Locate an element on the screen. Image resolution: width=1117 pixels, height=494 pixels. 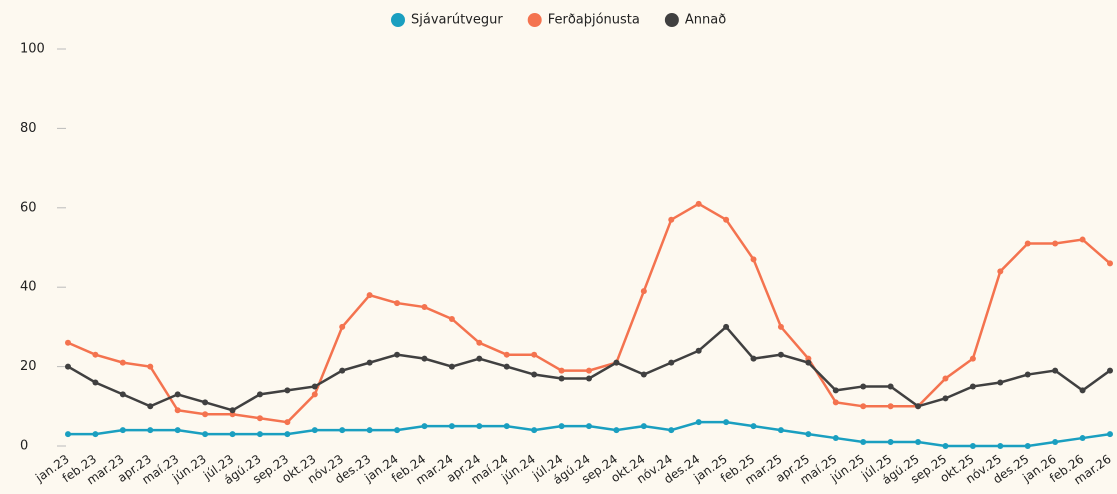
y-tick-label: 60 is located at coordinates (28, 207).